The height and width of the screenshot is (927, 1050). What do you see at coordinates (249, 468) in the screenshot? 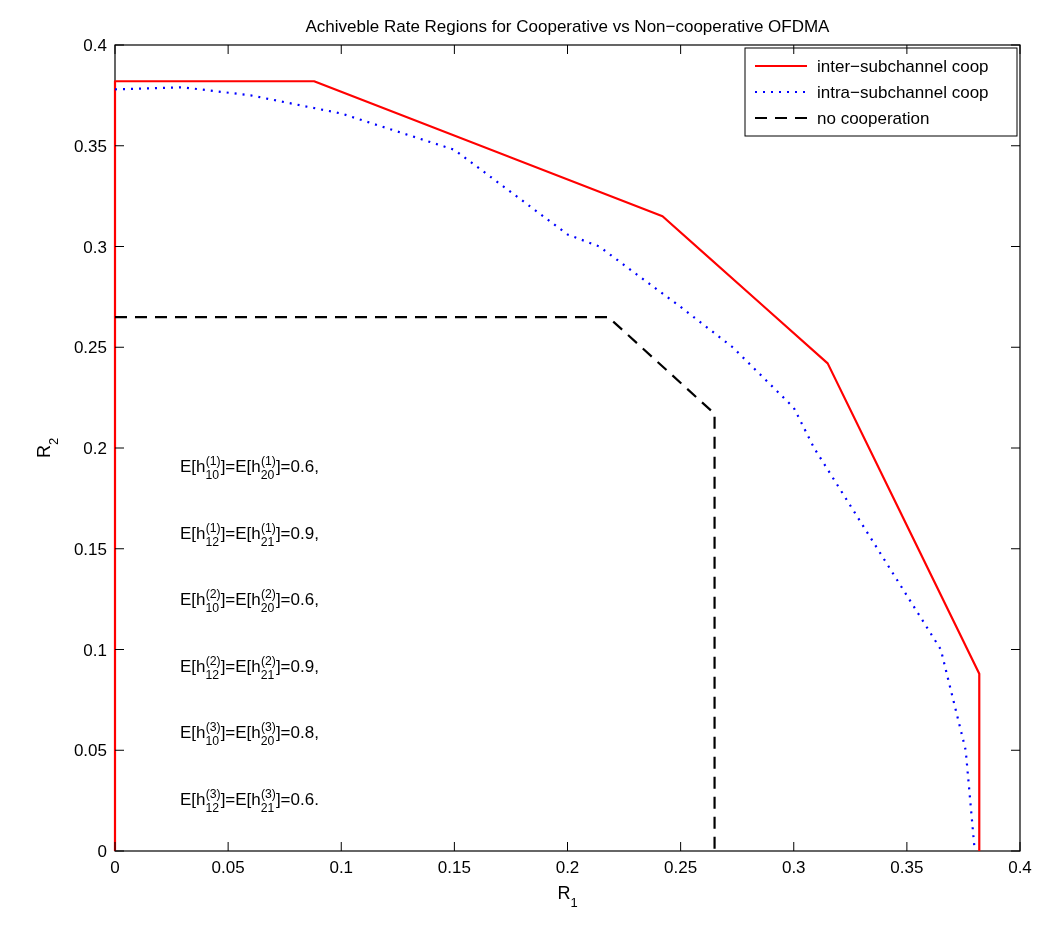
I see `annotation: E[h$_{10}$$^{(1)}$]=E[h$_{20}$$^{(1)}$]=0.6,` at bounding box center [249, 468].